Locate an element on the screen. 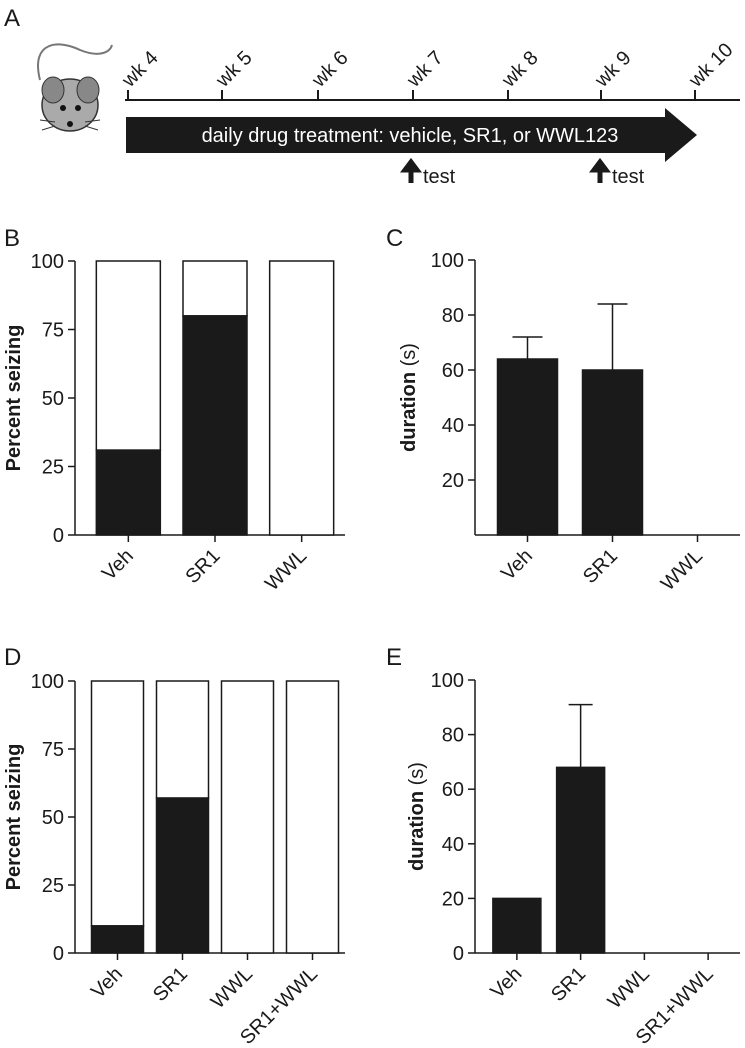 This screenshot has width=745, height=1048. week-label: wk 6 is located at coordinates (329, 69).